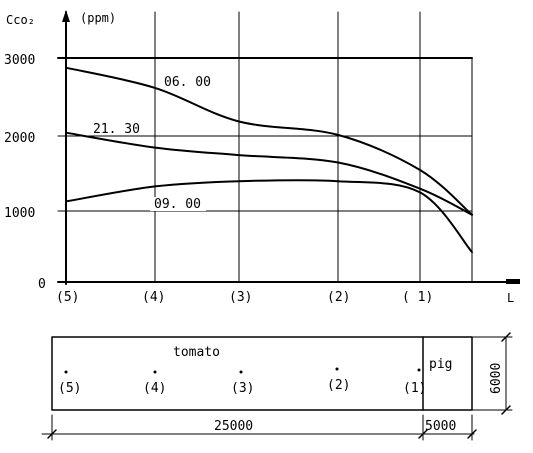 The image size is (533, 453). I want to click on point-label: (4), so click(154, 388).